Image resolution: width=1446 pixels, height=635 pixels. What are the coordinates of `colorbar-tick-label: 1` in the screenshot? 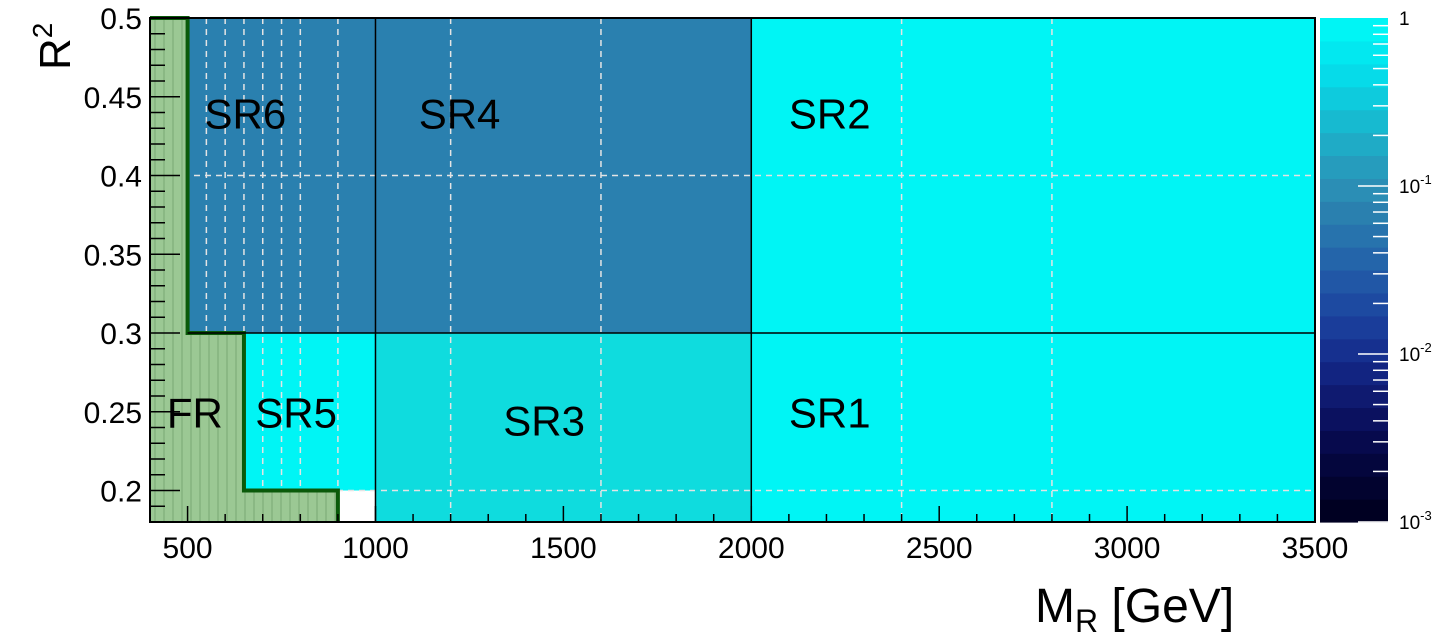 It's located at (1404, 19).